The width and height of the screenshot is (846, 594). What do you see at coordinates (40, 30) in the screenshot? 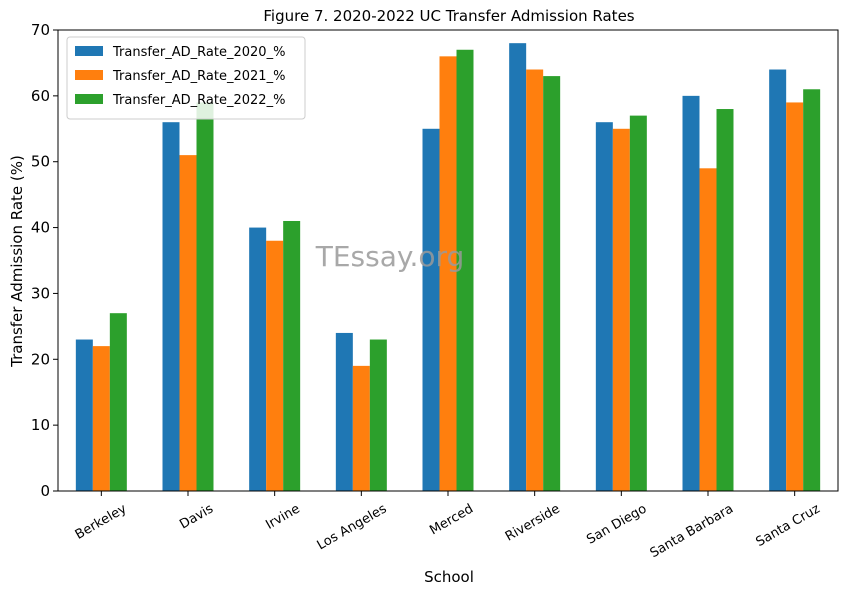
I see `y-tick-label: 70` at bounding box center [40, 30].